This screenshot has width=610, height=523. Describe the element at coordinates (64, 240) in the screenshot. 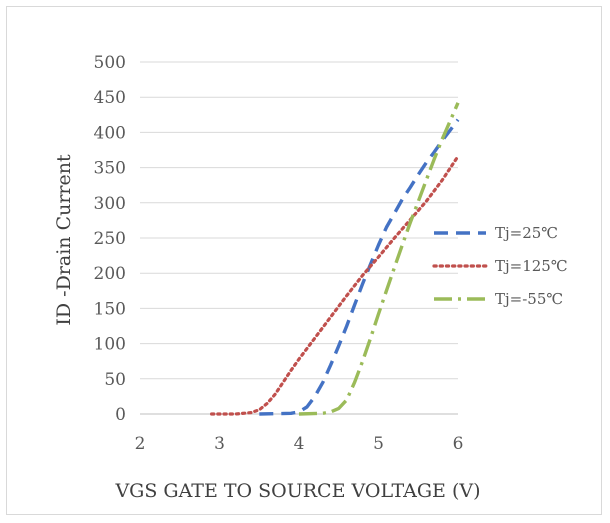

I see `y-axis-title: ID -Drain Current` at that location.